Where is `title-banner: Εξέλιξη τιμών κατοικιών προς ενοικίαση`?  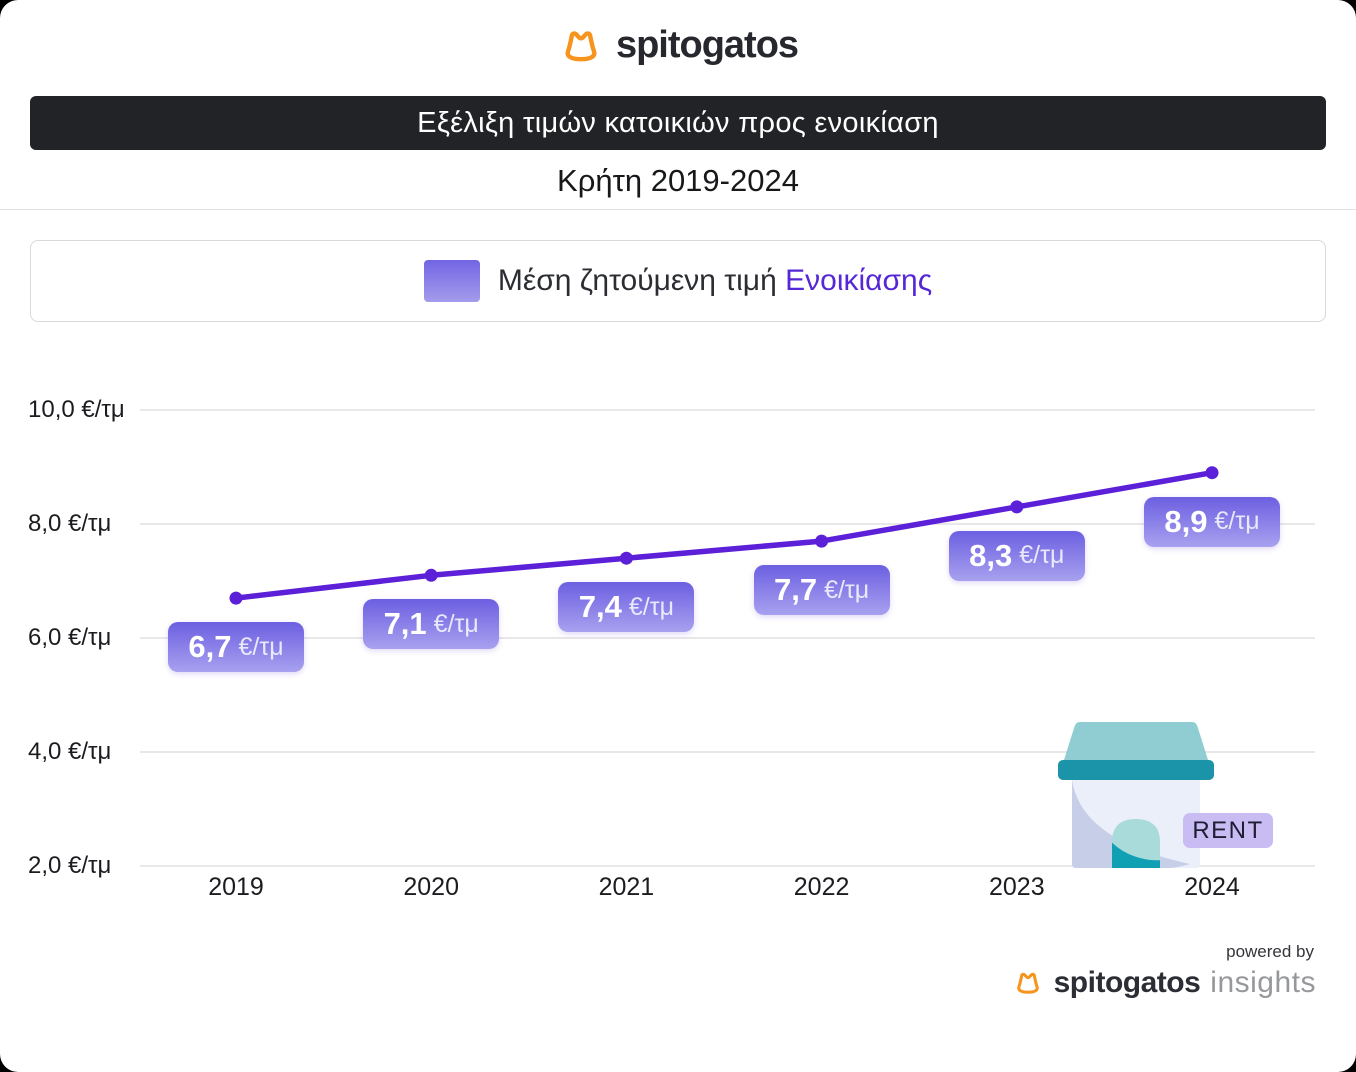
title-banner: Εξέλιξη τιμών κατοικιών προς ενοικίαση is located at coordinates (678, 123).